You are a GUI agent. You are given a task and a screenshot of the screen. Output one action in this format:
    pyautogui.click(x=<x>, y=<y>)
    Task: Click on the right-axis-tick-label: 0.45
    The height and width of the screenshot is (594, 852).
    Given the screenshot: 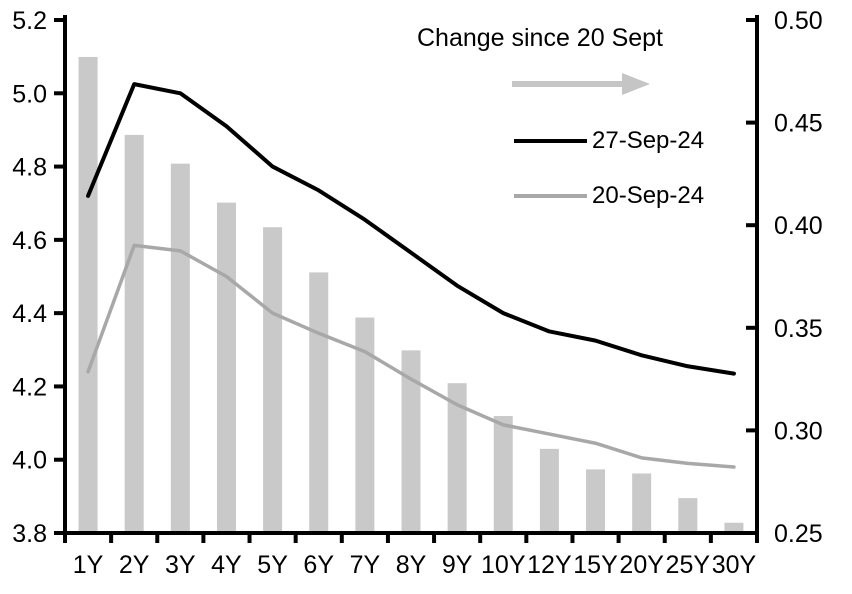 What is the action you would take?
    pyautogui.click(x=798, y=124)
    